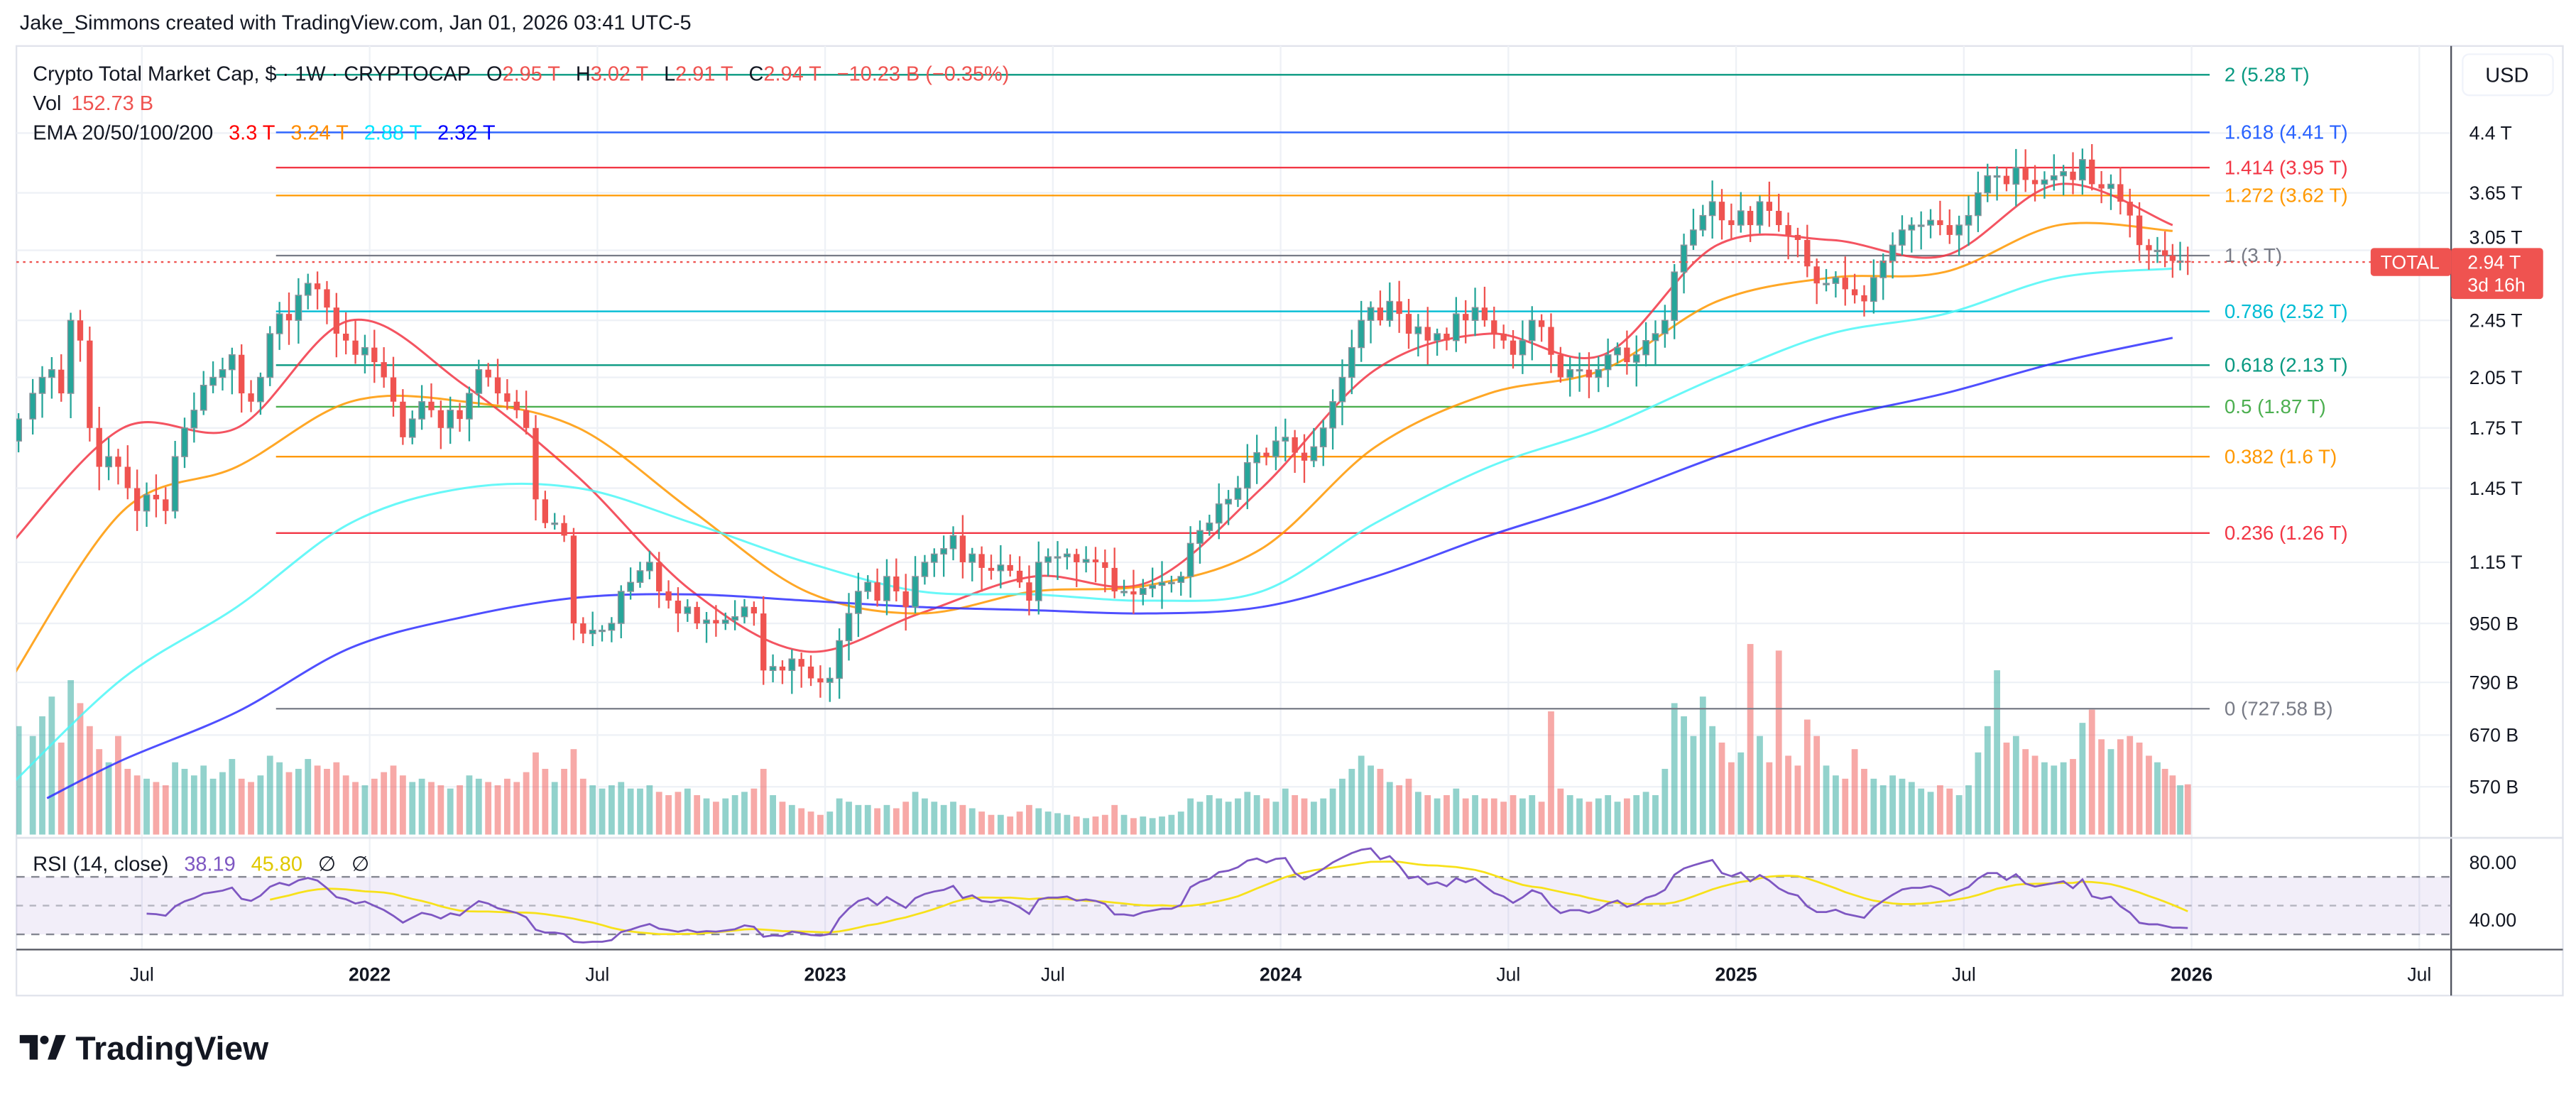  I want to click on time-axis: Jul 2022 Jul 2023 Jul 2024 Jul 2025 Jul 2026 Jul, so click(1280, 974).